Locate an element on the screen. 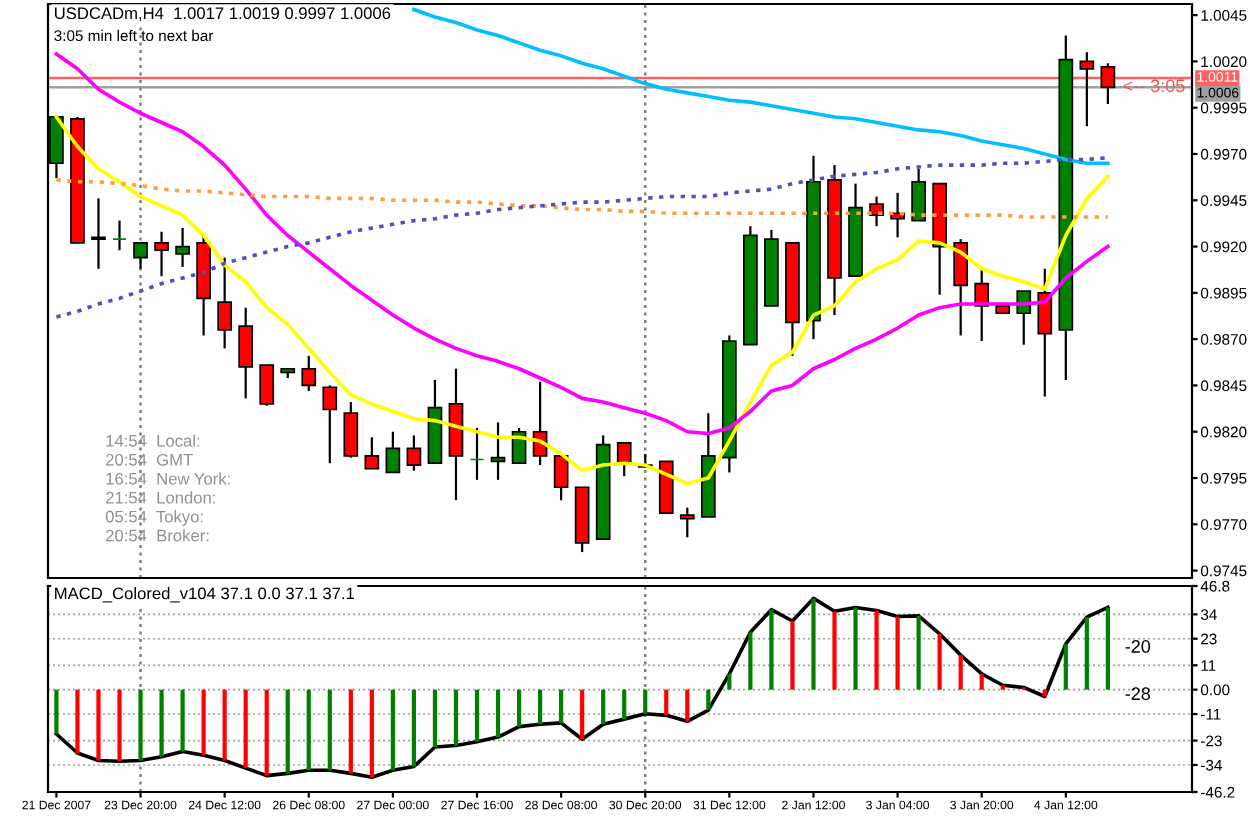 The image size is (1250, 820). chart-title: MACD_Colored_v104 37.1 0.0 37.1 37.1 is located at coordinates (205, 595).